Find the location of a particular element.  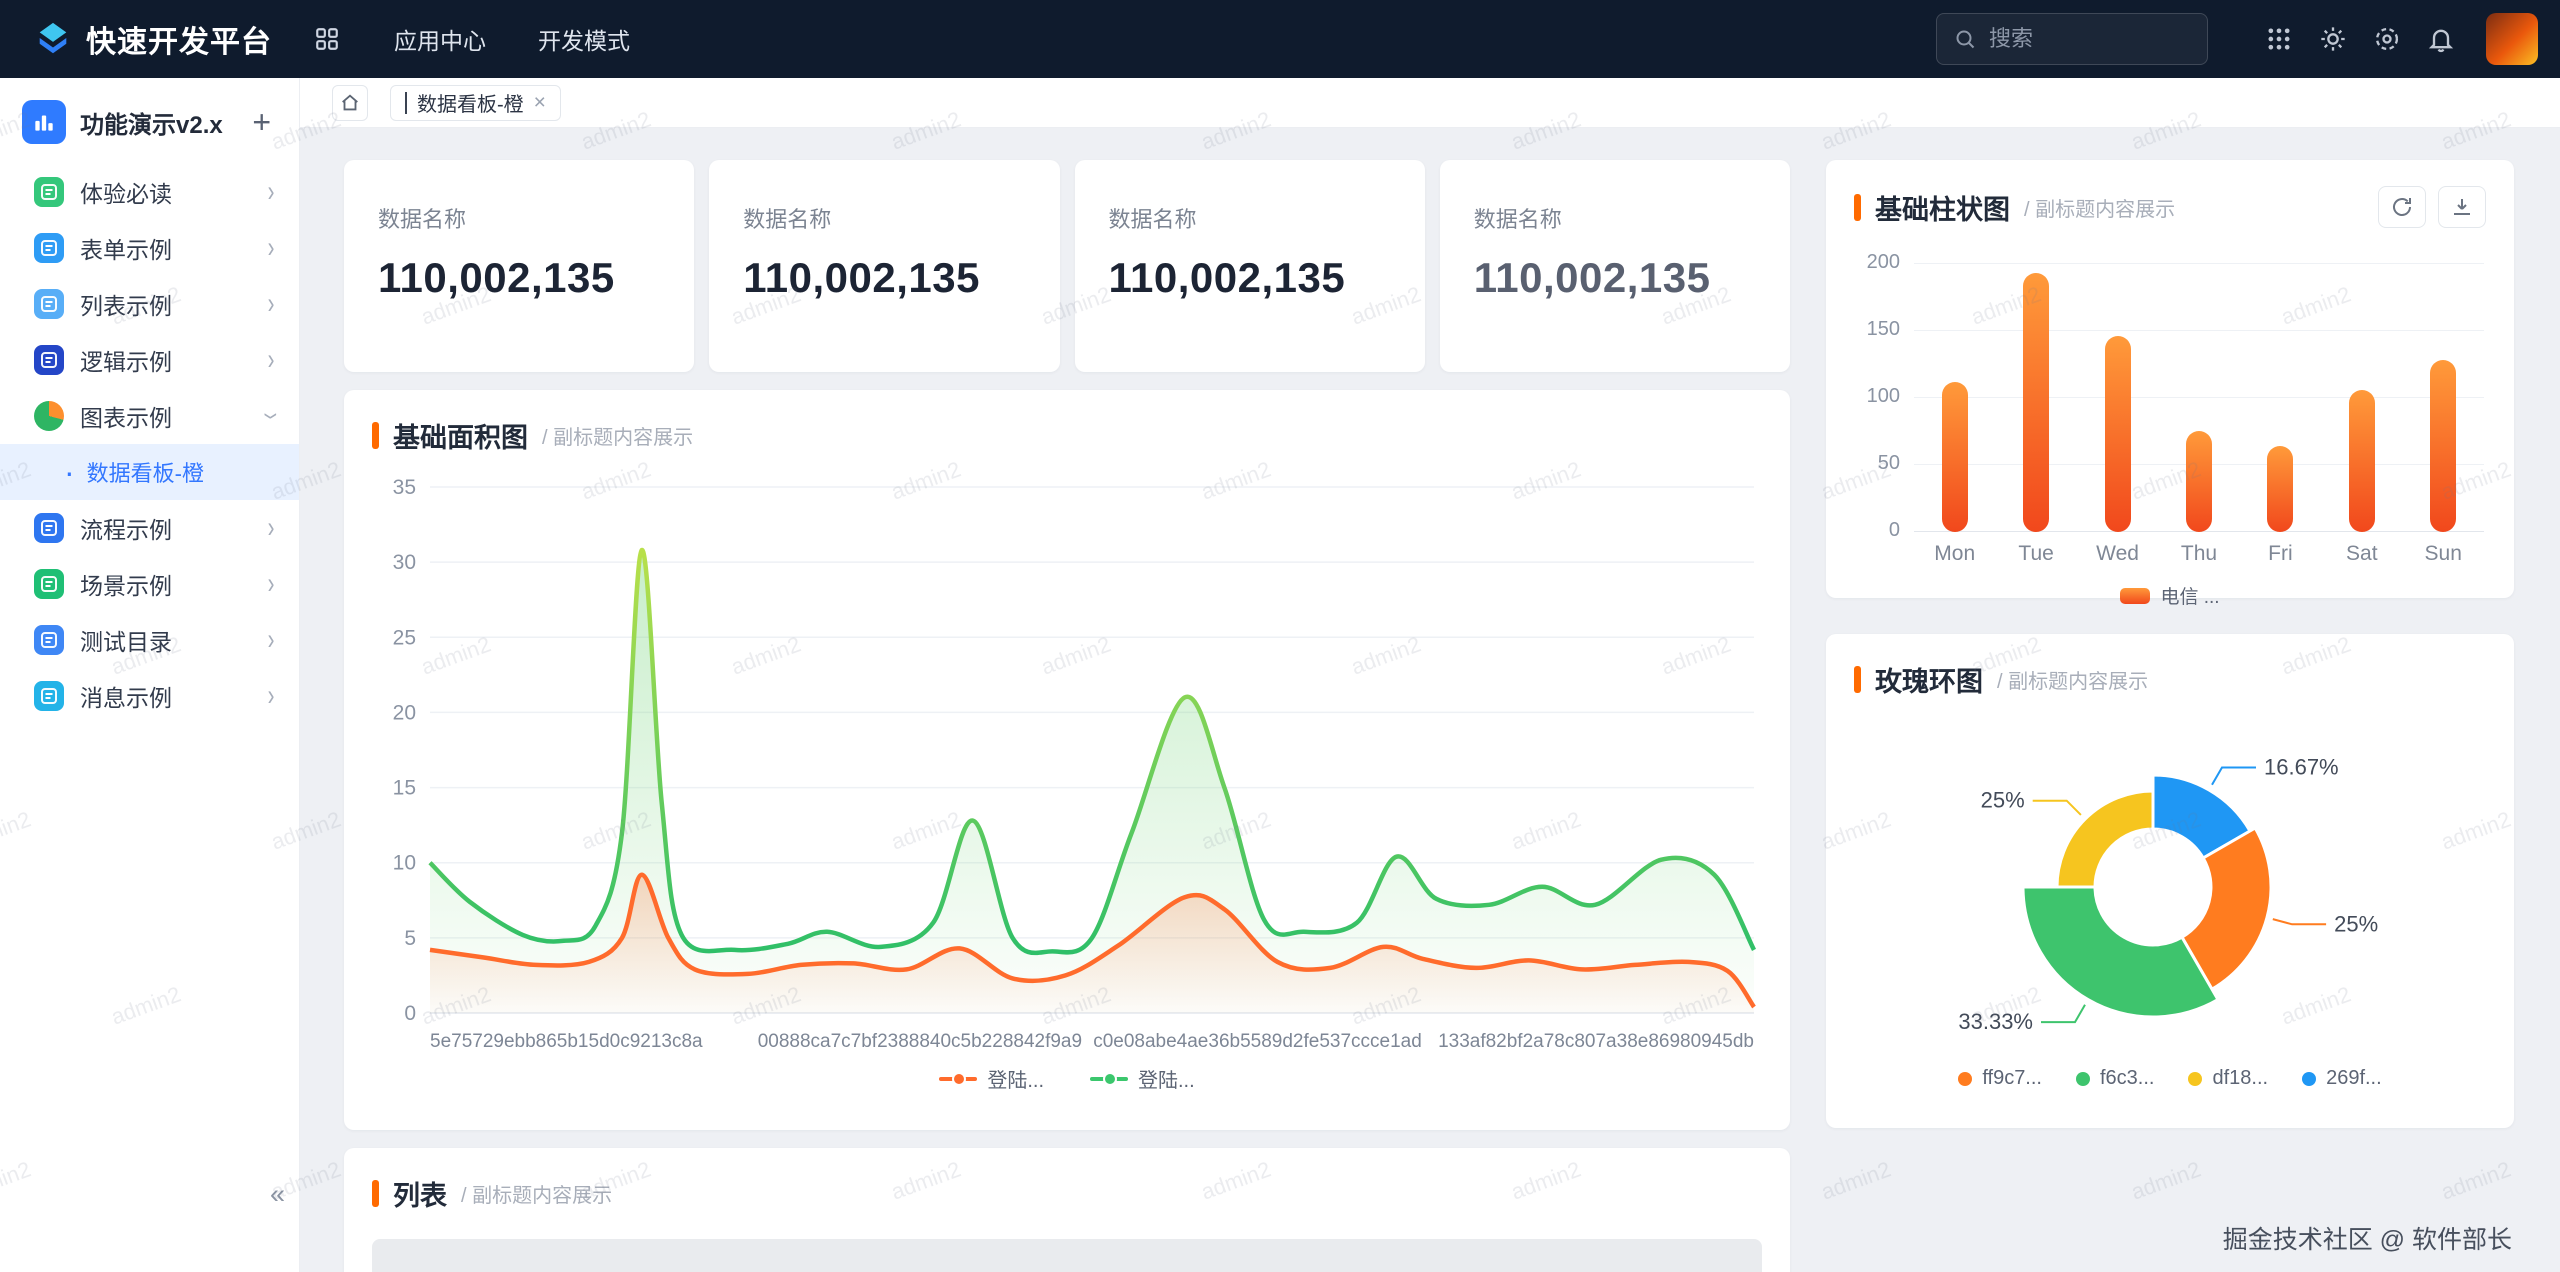

svg-text:133af82bf2a78c807a38e86980945d: 133af82bf2a78c807a38e86980945db is located at coordinates (1596, 1041).